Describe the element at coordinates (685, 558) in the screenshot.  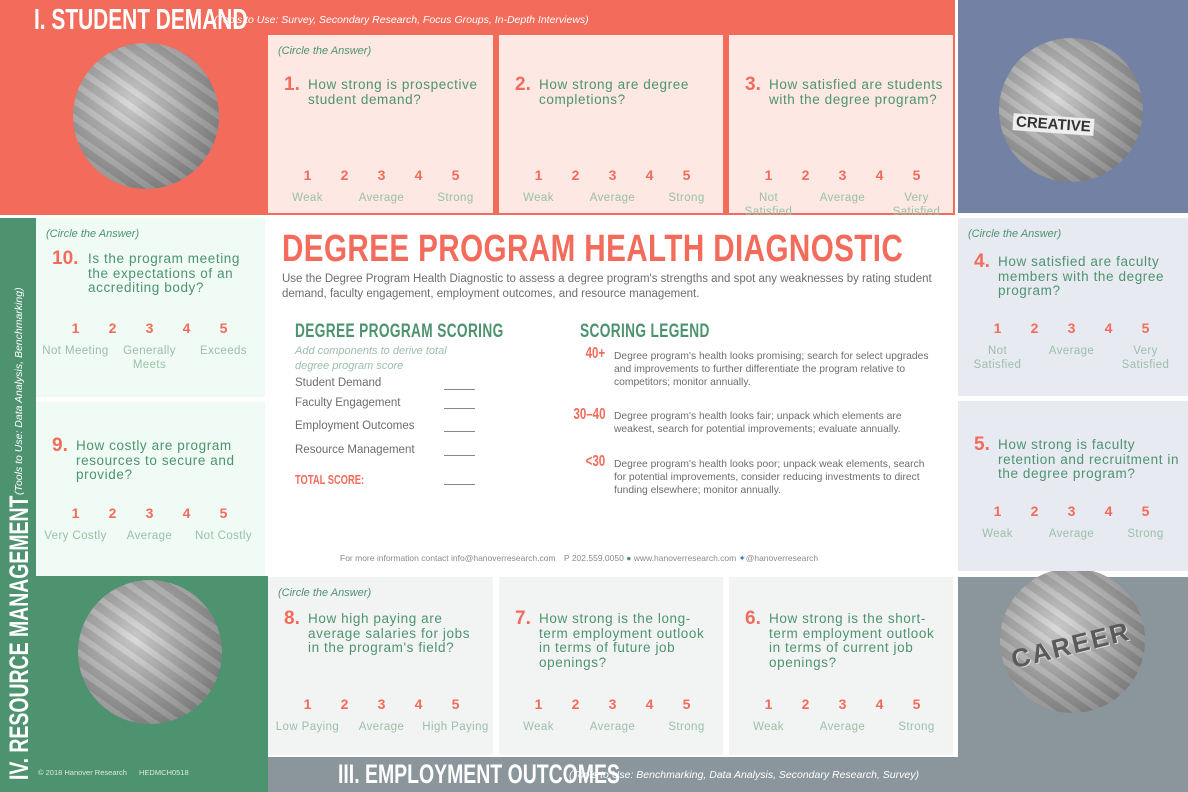
I see `contact-web: www.hanoverresearch.com` at that location.